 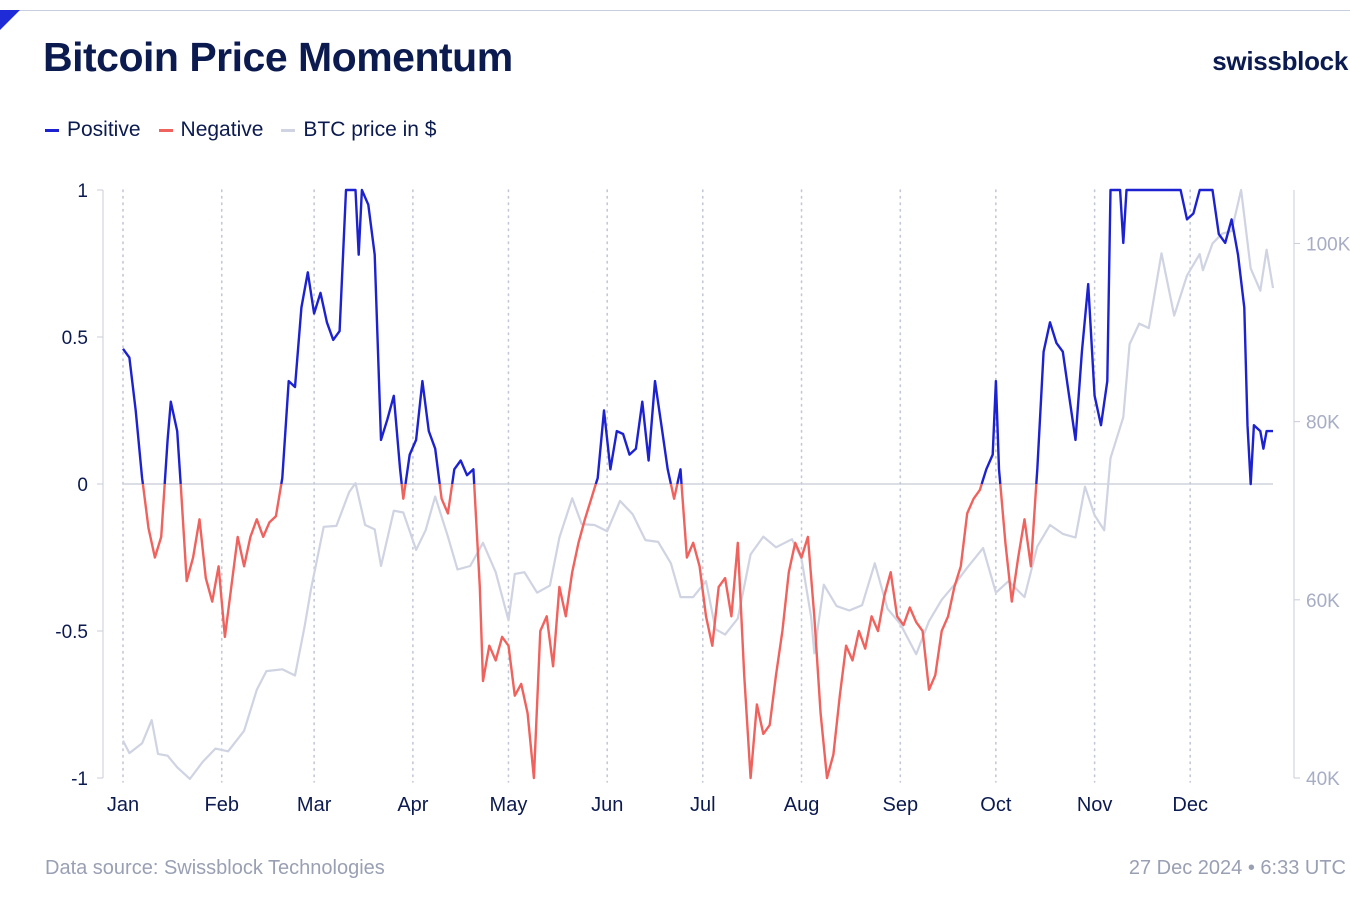 What do you see at coordinates (165, 130) in the screenshot?
I see `legend-swatch-negative` at bounding box center [165, 130].